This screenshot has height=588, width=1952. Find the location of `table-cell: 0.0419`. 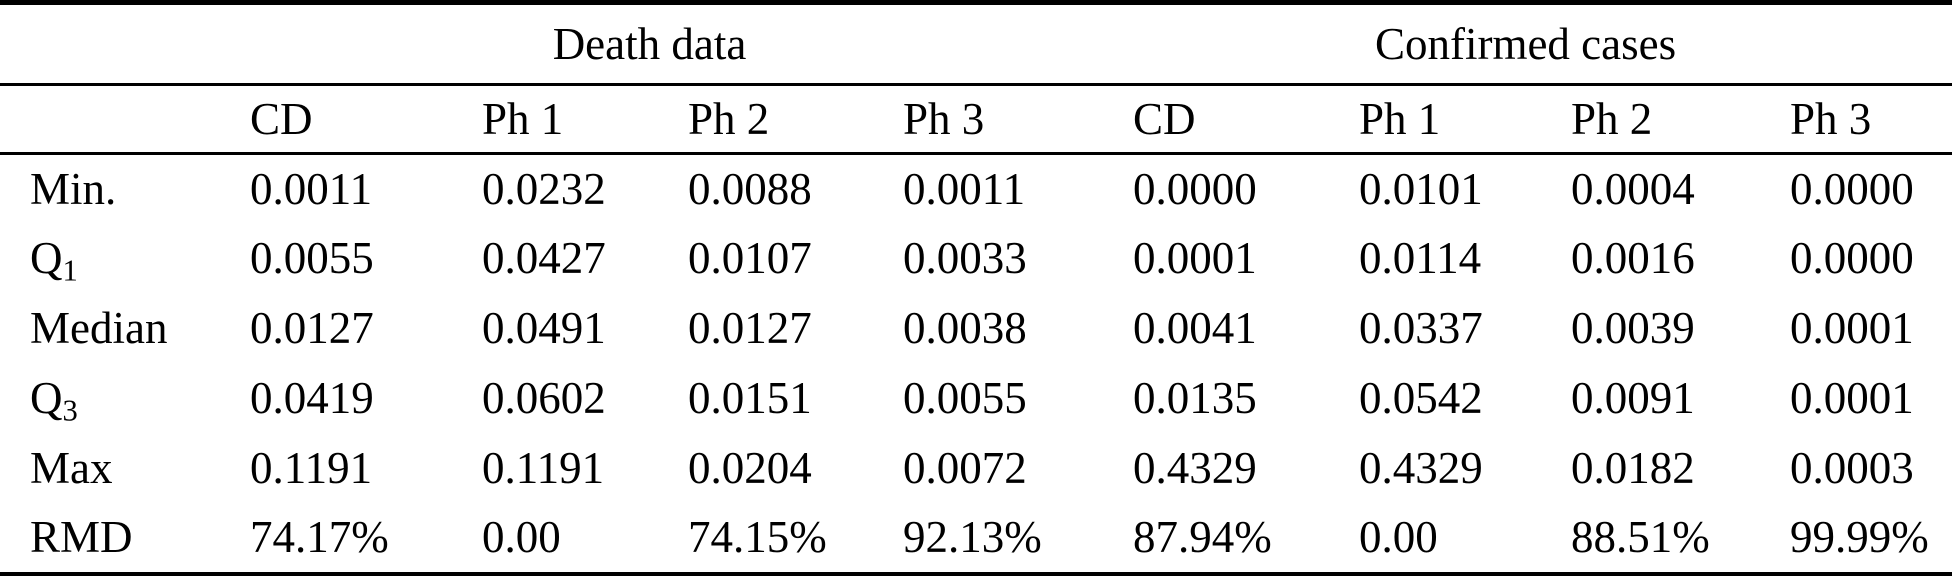

table-cell: 0.0419 is located at coordinates (312, 398).